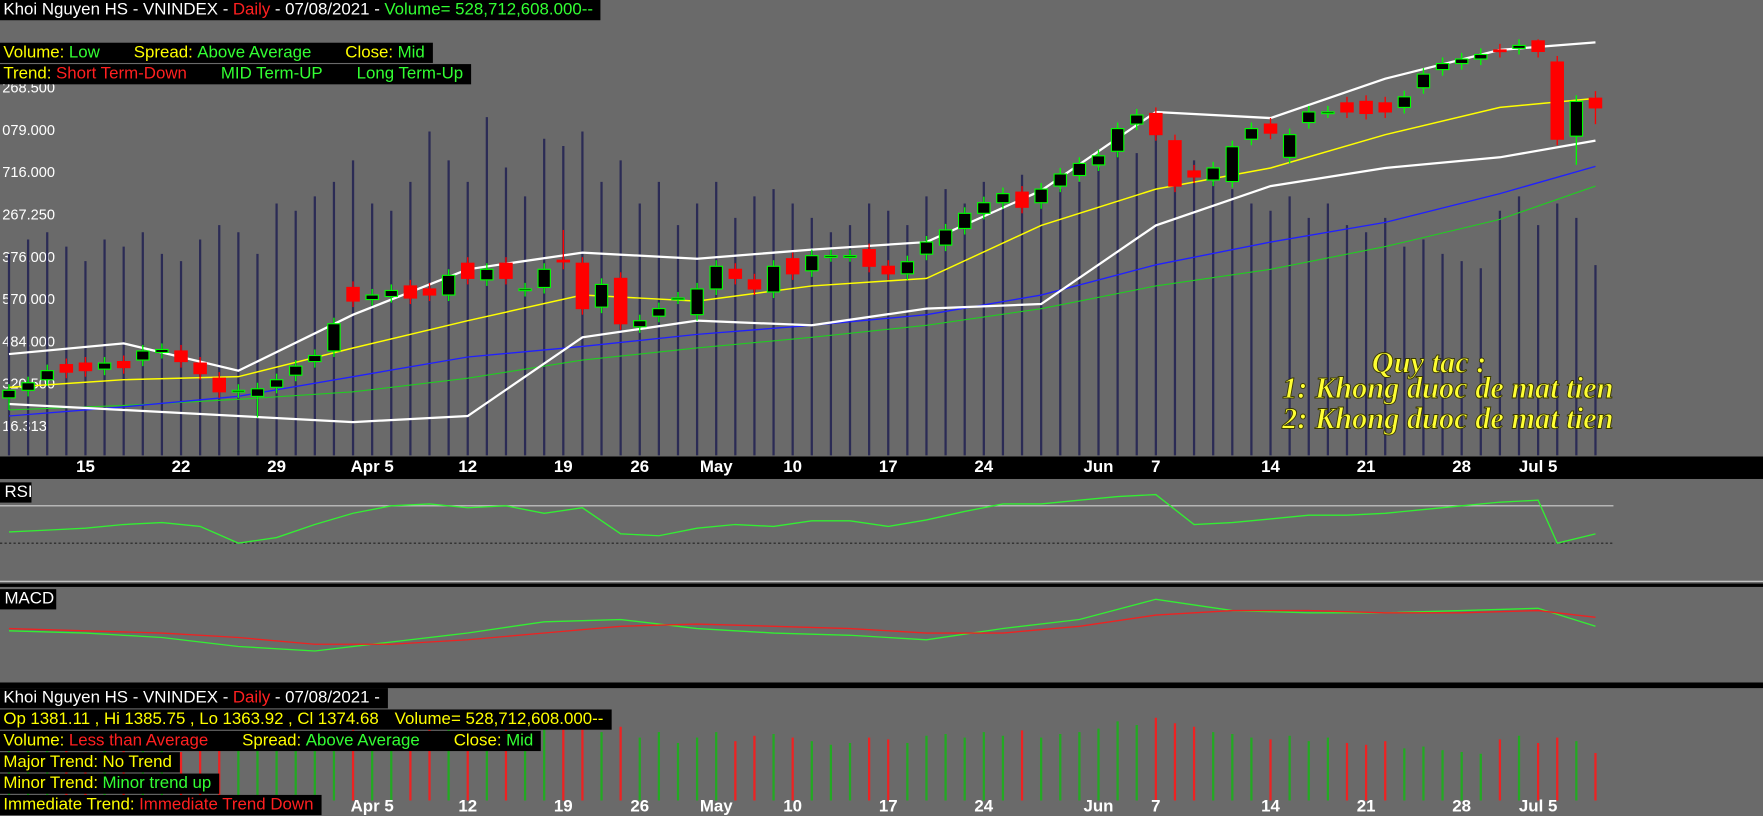 This screenshot has height=816, width=1763. I want to click on header-date: - 07/08/2021 -, so click(327, 10).